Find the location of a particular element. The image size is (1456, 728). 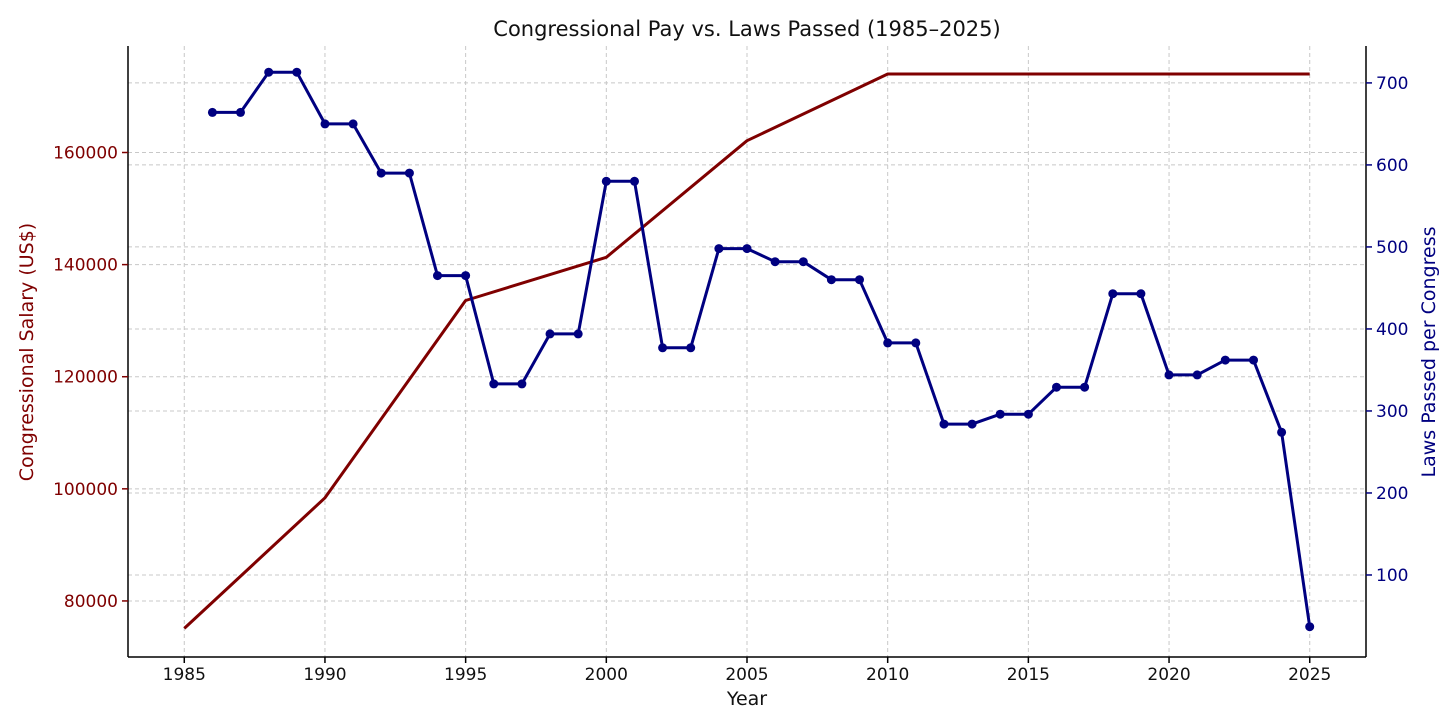

y-left-tick-label-140000: 140000 is located at coordinates (85, 266).